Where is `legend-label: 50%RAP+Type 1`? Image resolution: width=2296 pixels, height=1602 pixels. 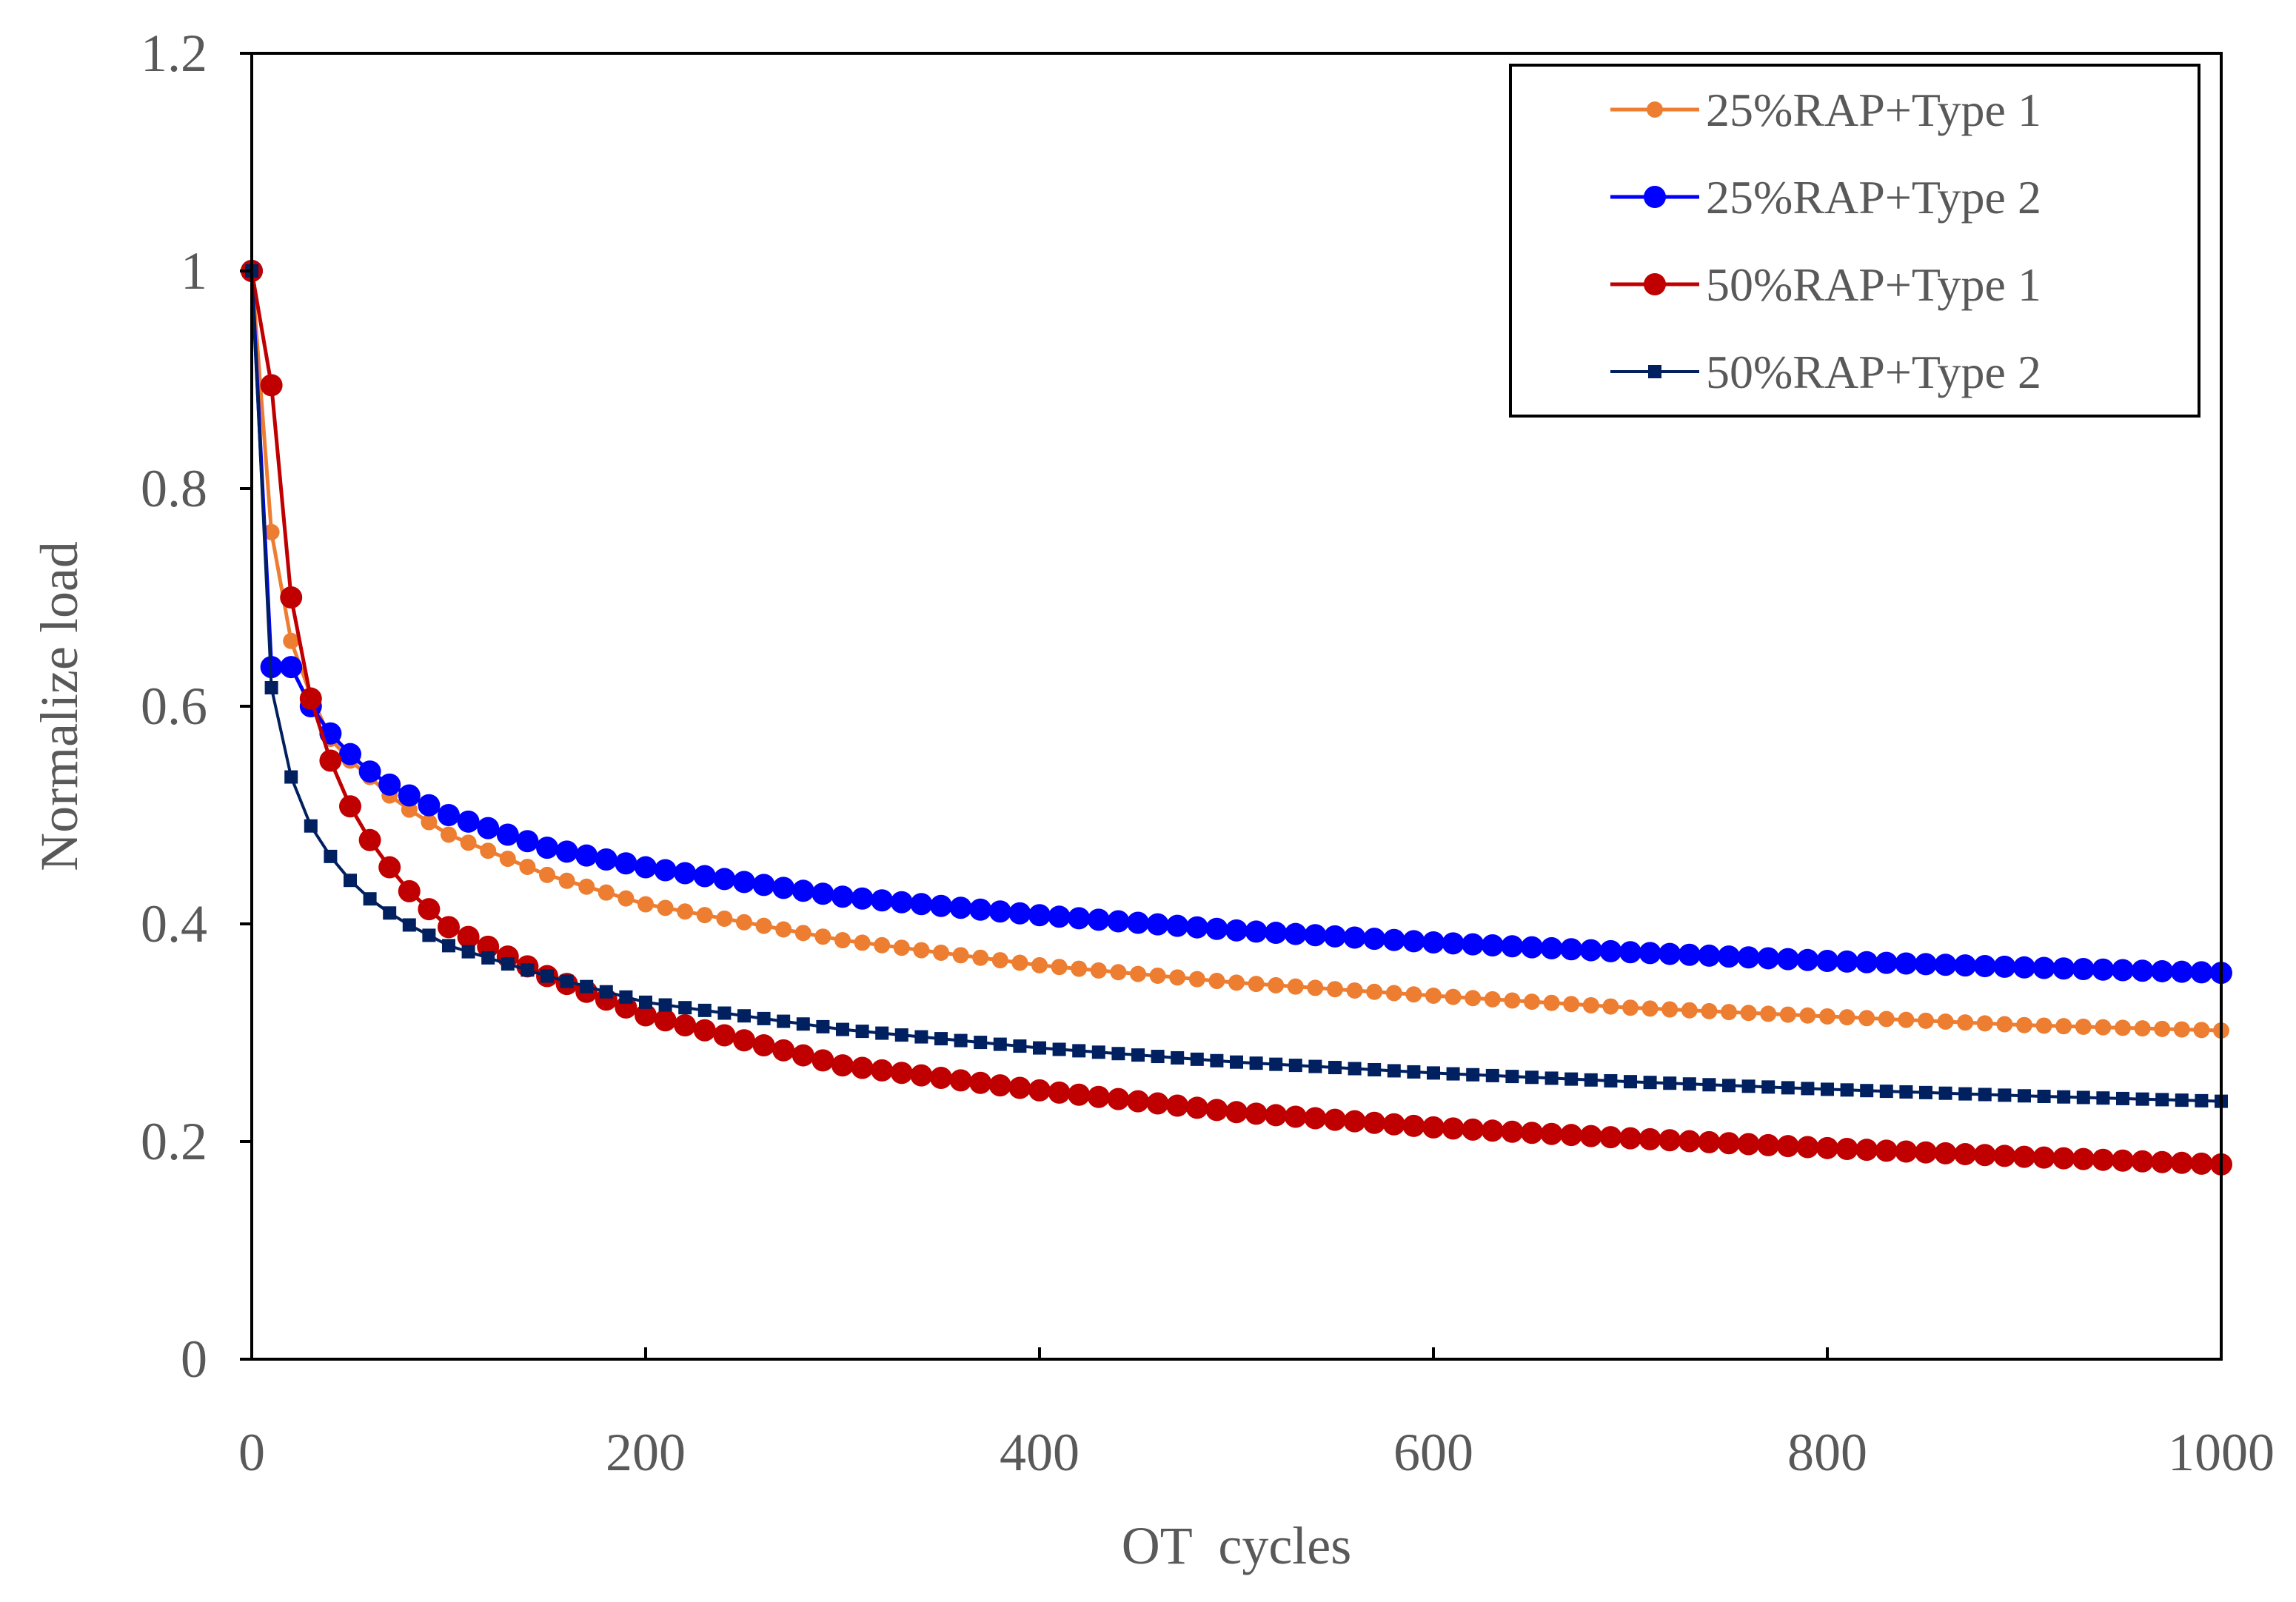 legend-label: 50%RAP+Type 1 is located at coordinates (1873, 284).